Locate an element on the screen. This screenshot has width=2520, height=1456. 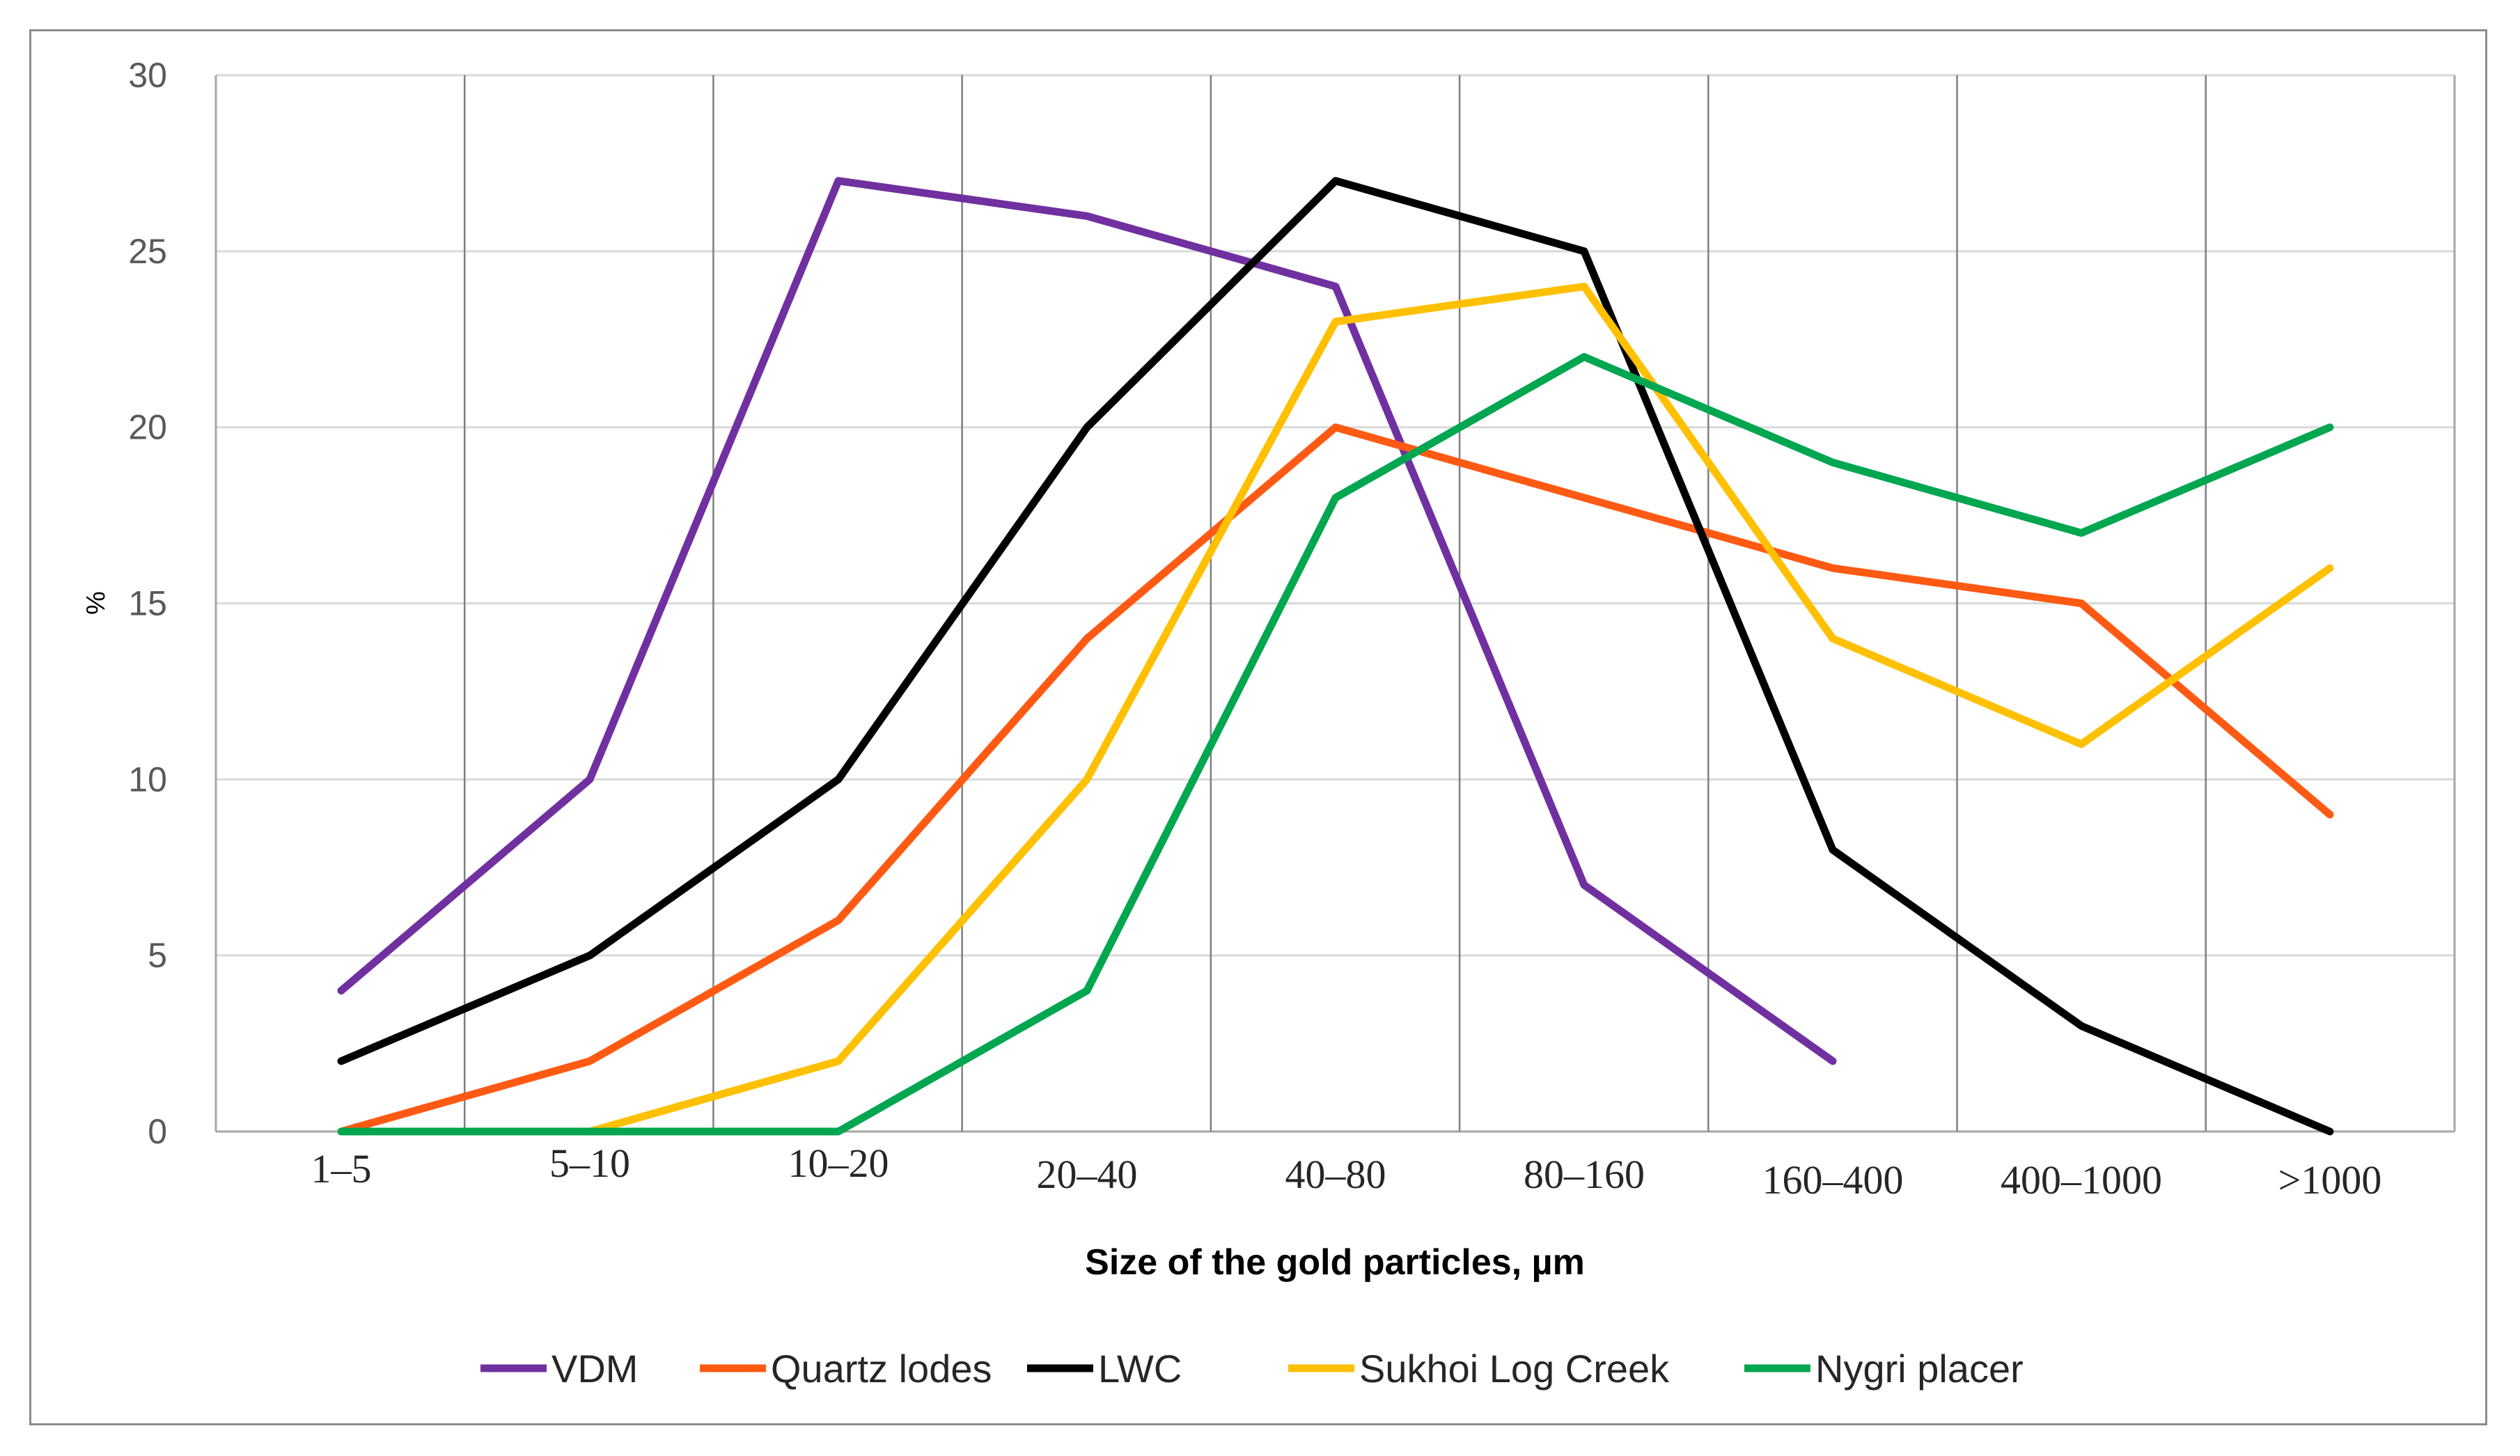
x-tick-label: 5–10 is located at coordinates (589, 1163).